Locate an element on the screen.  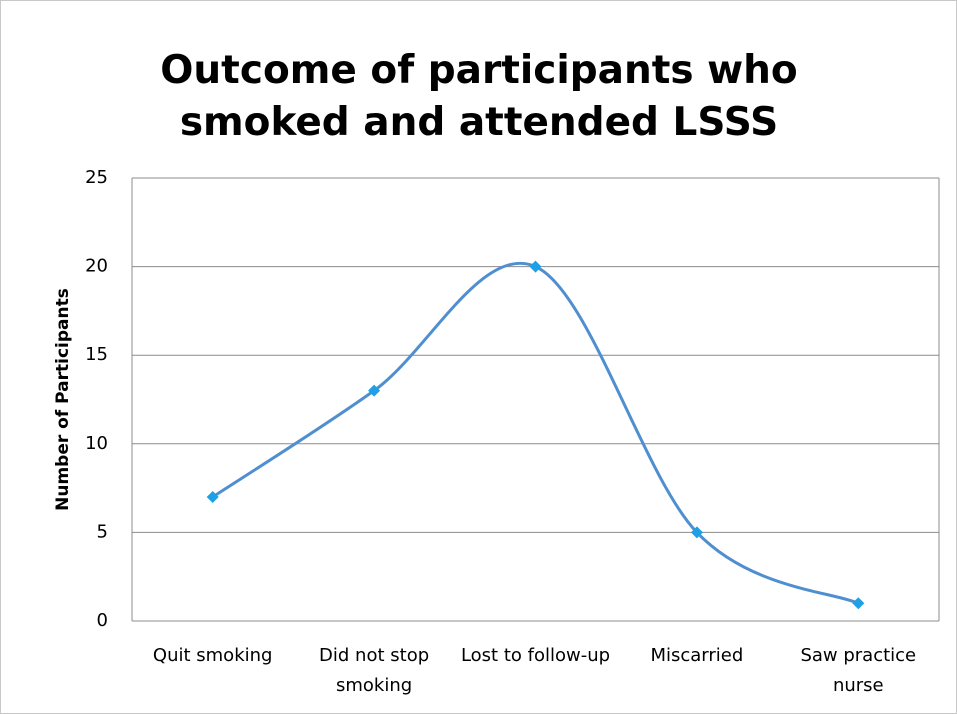
x-tick-label: Quit smoking is located at coordinates (212, 655).